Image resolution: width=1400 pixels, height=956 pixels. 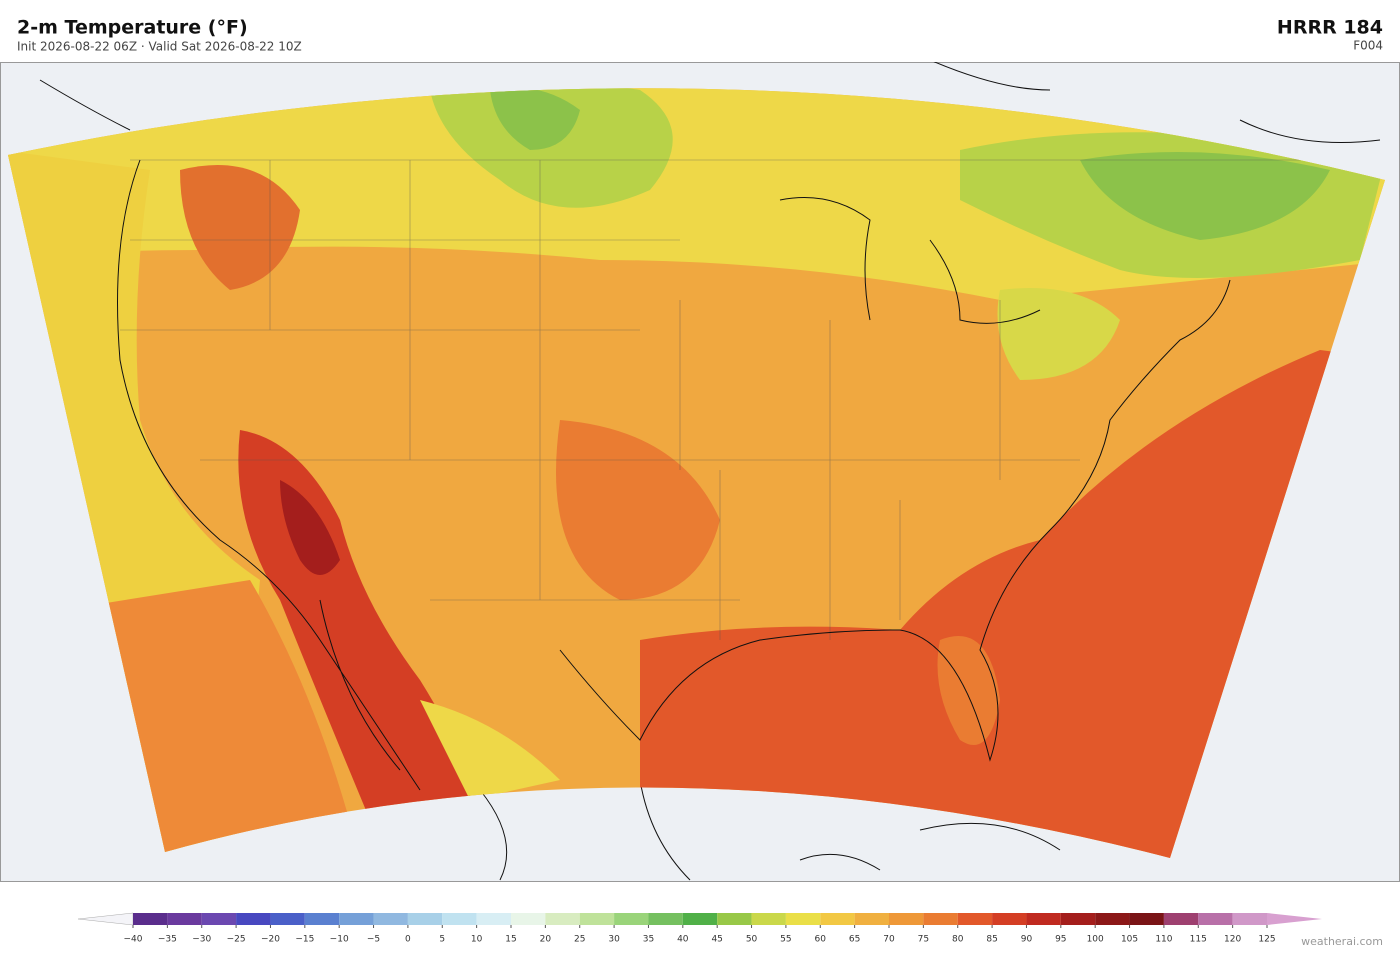 What do you see at coordinates (1027, 940) in the screenshot?
I see `colorbar-tick-label: 90` at bounding box center [1027, 940].